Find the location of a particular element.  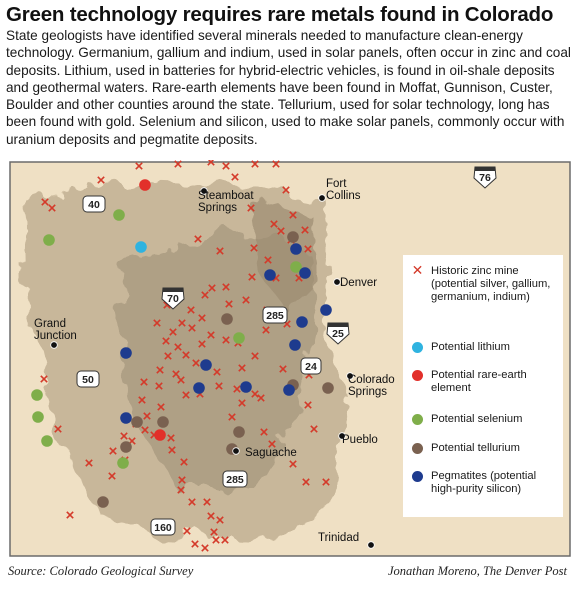

tellurium-dot-icon is located at coordinates (417, 448).